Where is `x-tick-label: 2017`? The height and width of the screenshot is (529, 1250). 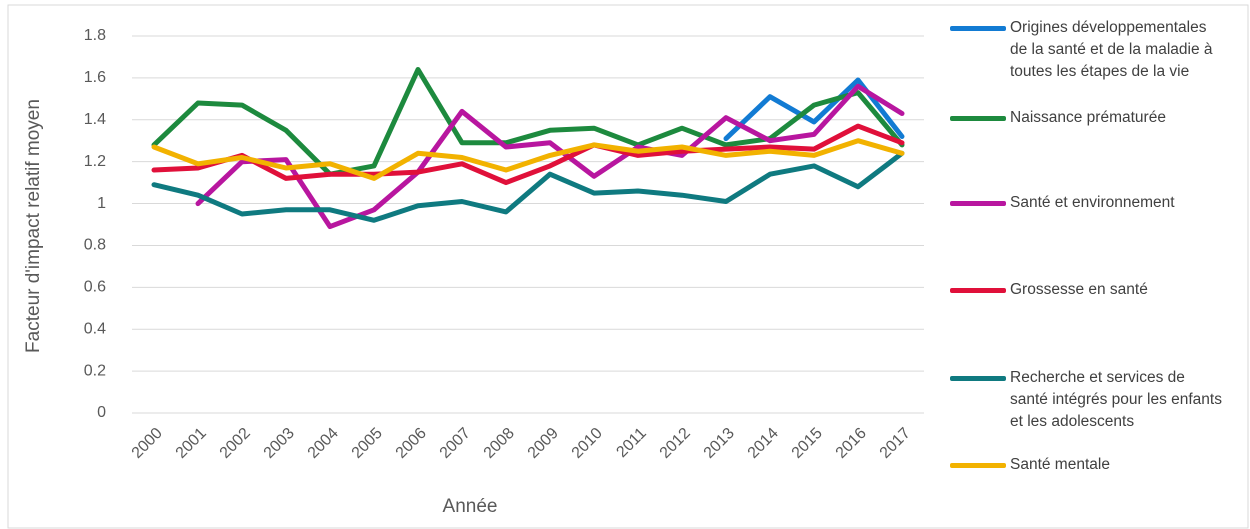 x-tick-label: 2017 is located at coordinates (895, 443).